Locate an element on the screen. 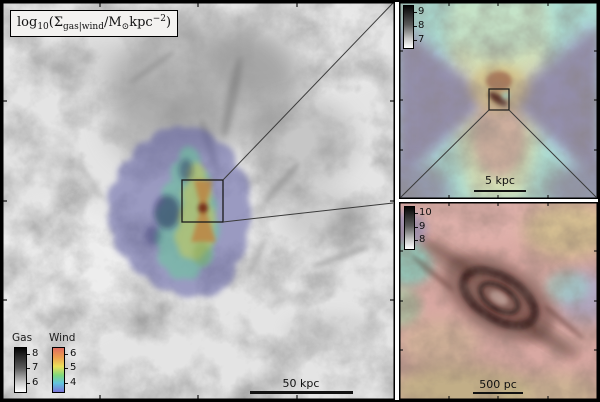  scale-bar-label-500pc: 500 pc is located at coordinates (498, 384).